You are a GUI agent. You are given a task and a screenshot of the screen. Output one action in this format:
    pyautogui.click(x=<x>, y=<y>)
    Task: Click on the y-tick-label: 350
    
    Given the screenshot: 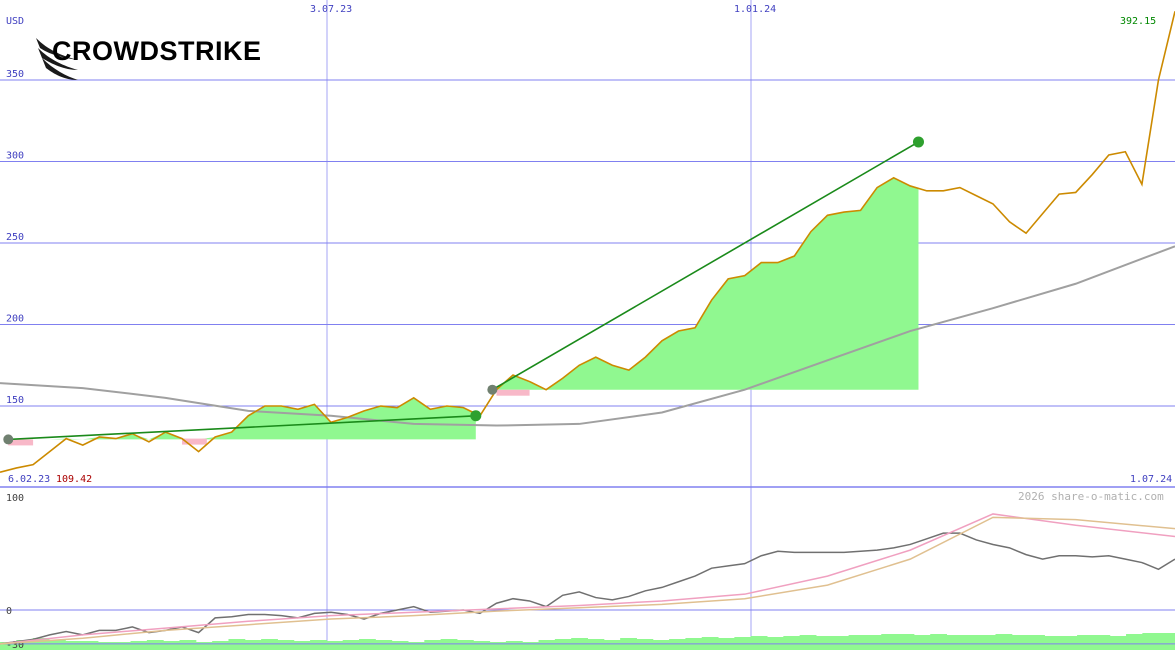 What is the action you would take?
    pyautogui.click(x=15, y=74)
    